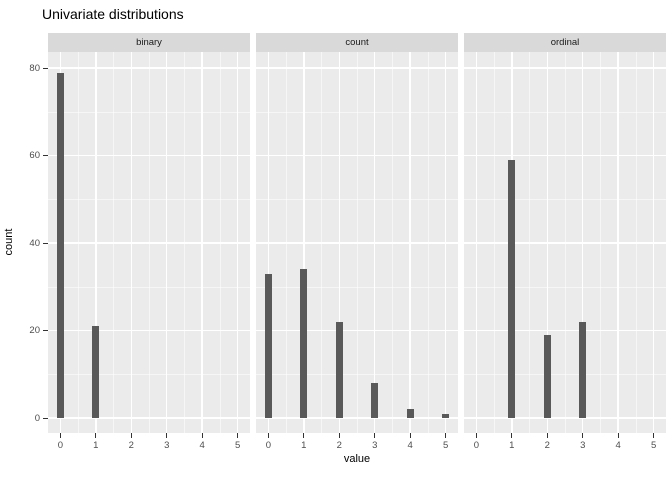 This screenshot has height=480, width=672. I want to click on facet-strip-label: binary, so click(149, 42).